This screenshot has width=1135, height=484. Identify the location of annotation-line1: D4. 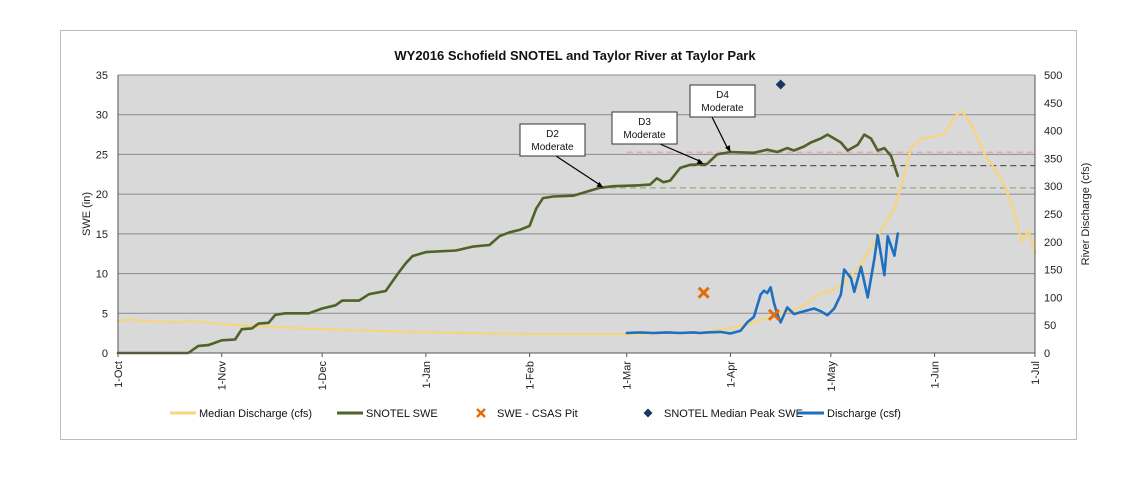
(722, 95).